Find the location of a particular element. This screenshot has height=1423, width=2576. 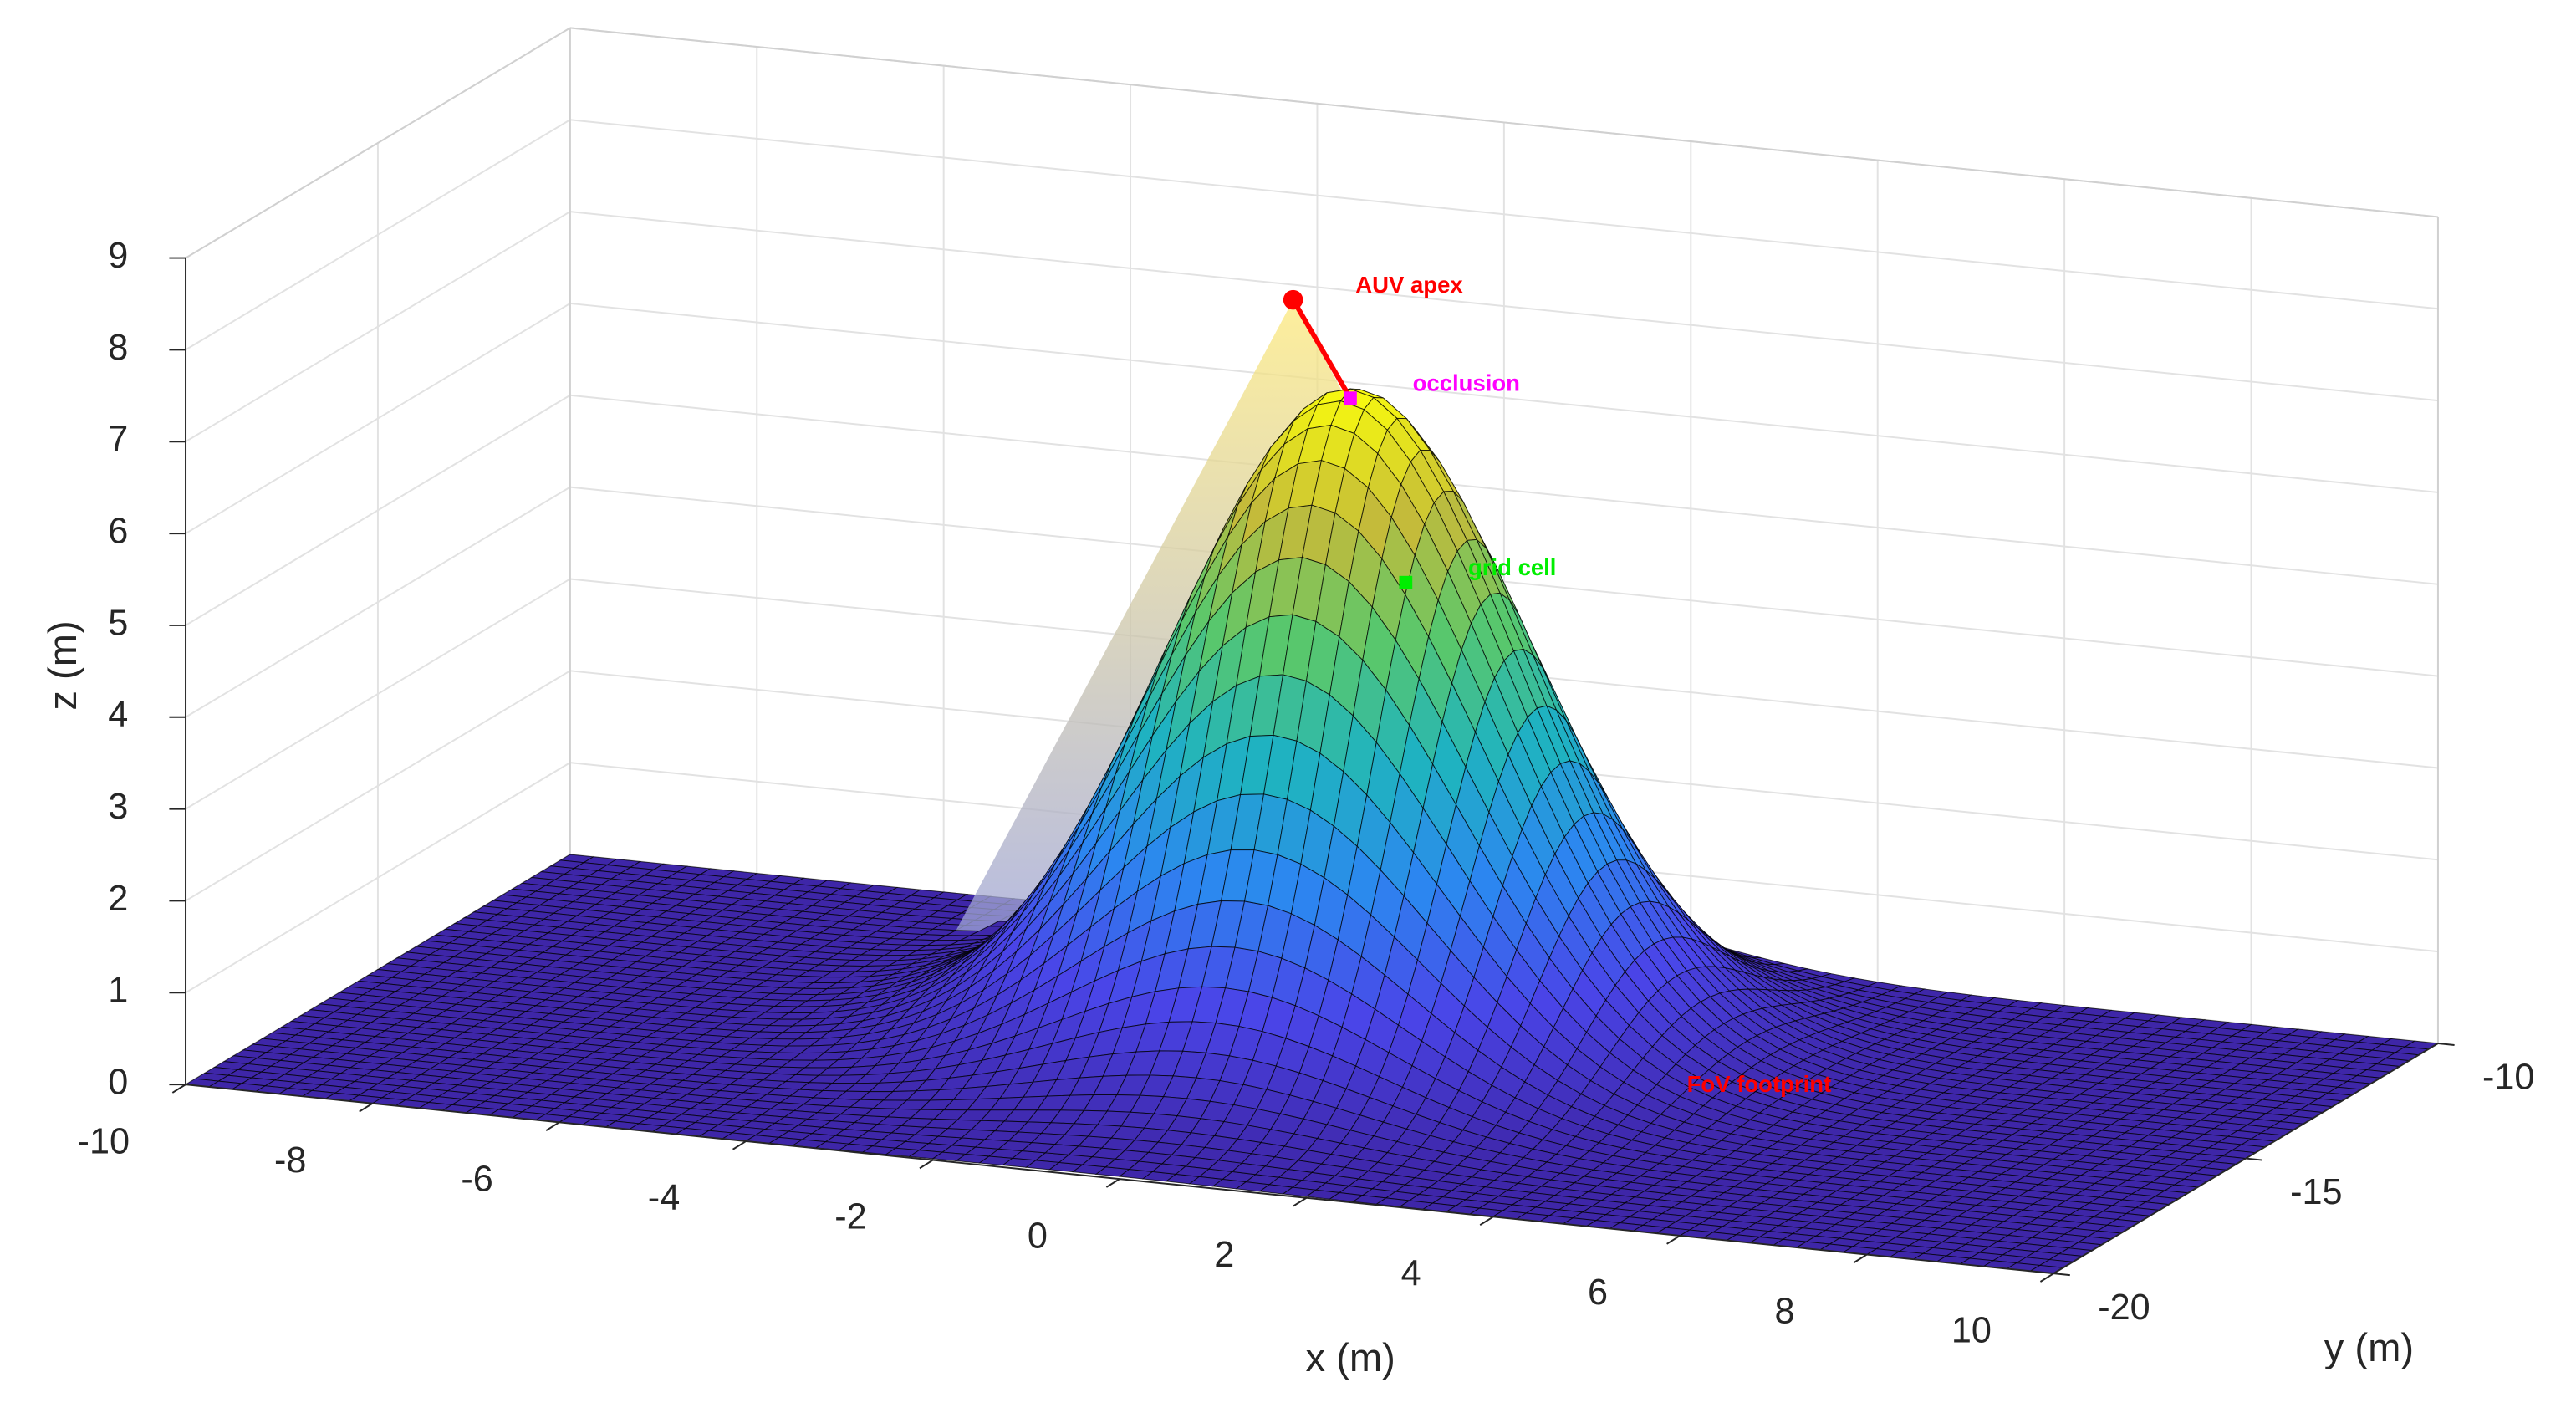

y-tick-label: -10 is located at coordinates (2508, 1078).